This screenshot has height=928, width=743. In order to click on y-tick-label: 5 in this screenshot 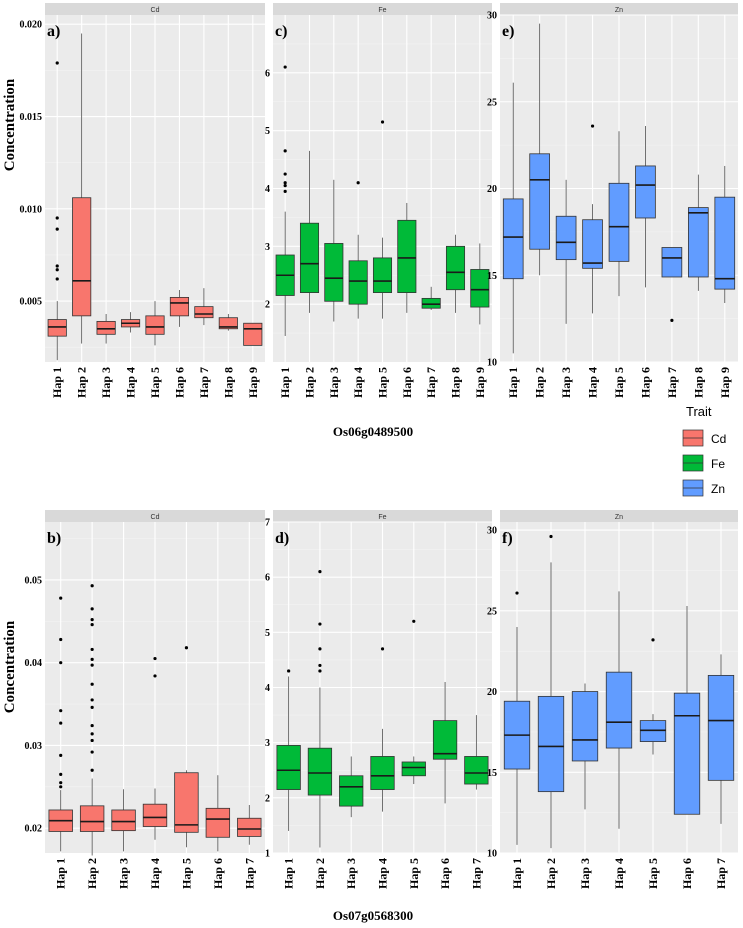, I will do `click(267, 131)`.